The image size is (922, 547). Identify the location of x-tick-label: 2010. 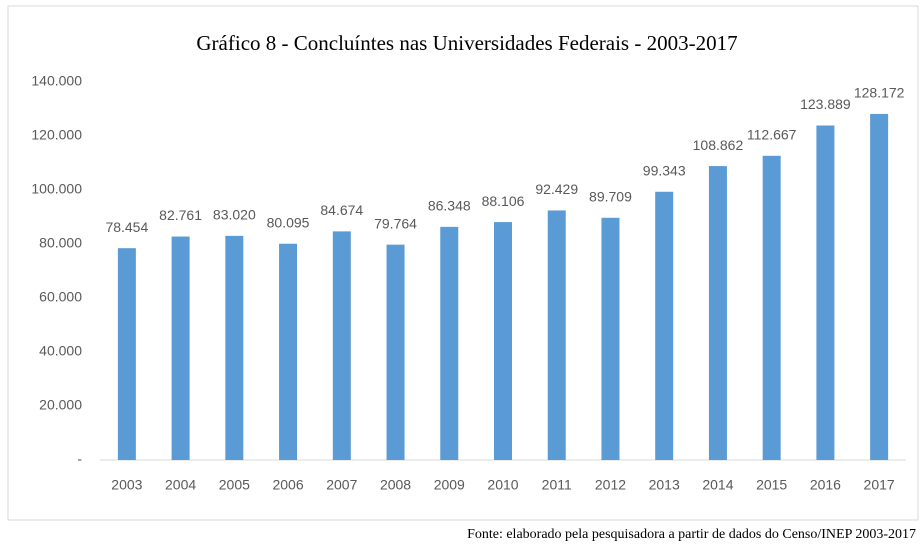
(502, 485).